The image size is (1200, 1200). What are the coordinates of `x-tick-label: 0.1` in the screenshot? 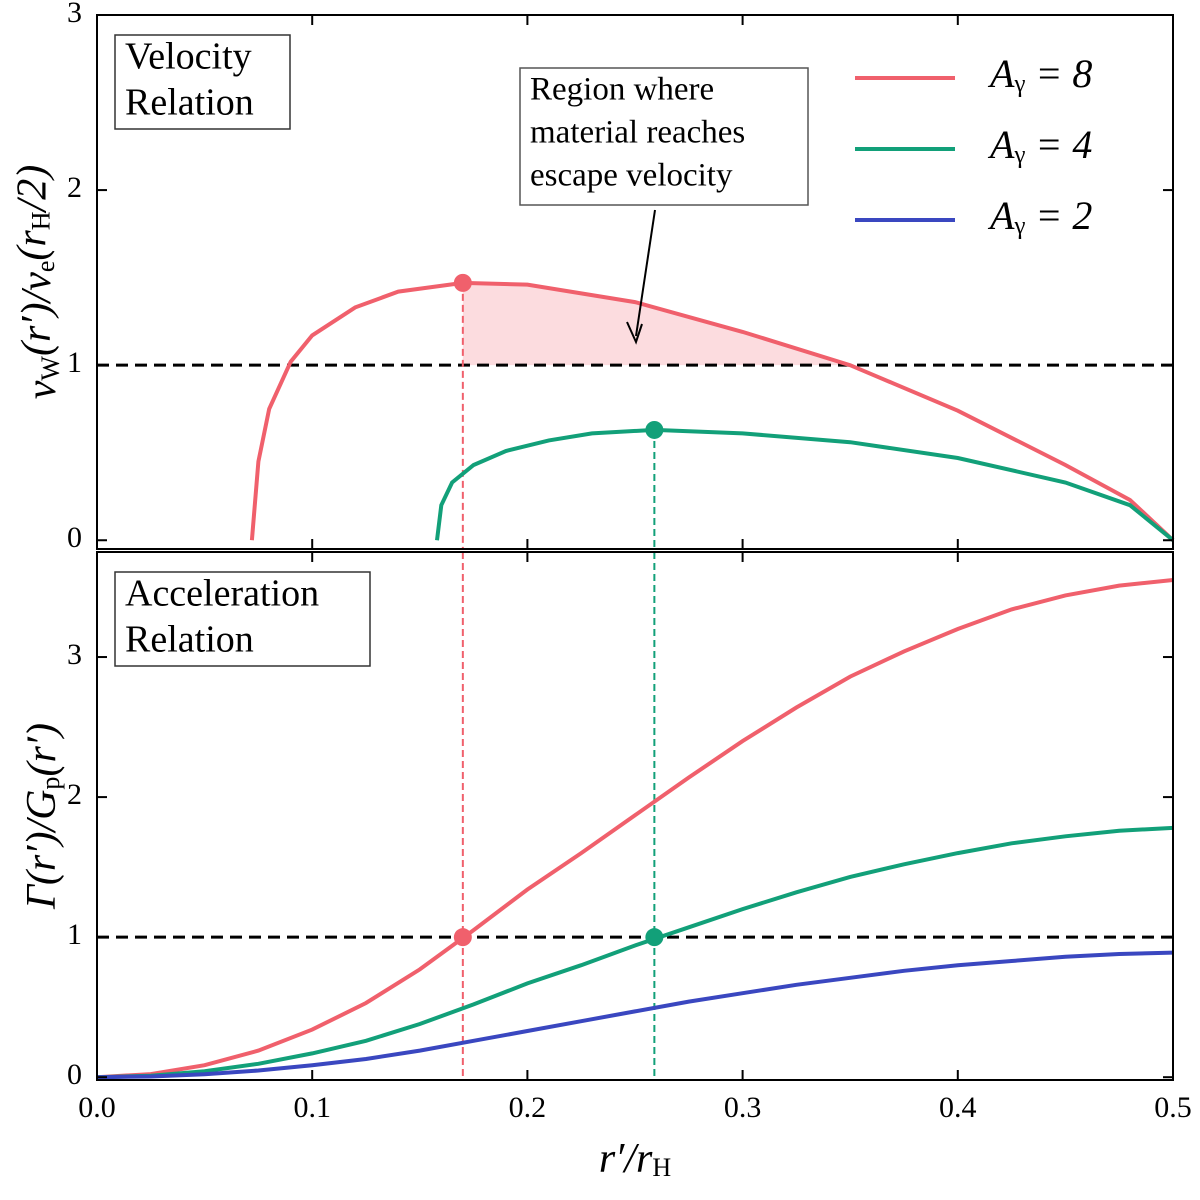 It's located at (312, 1107).